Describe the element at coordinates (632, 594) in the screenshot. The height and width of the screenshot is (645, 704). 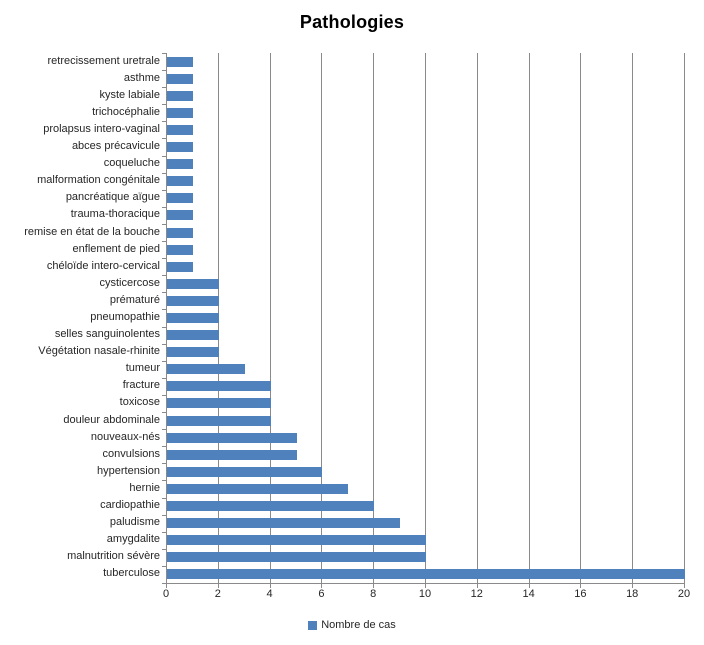
I see `value-axis-label: 18` at that location.